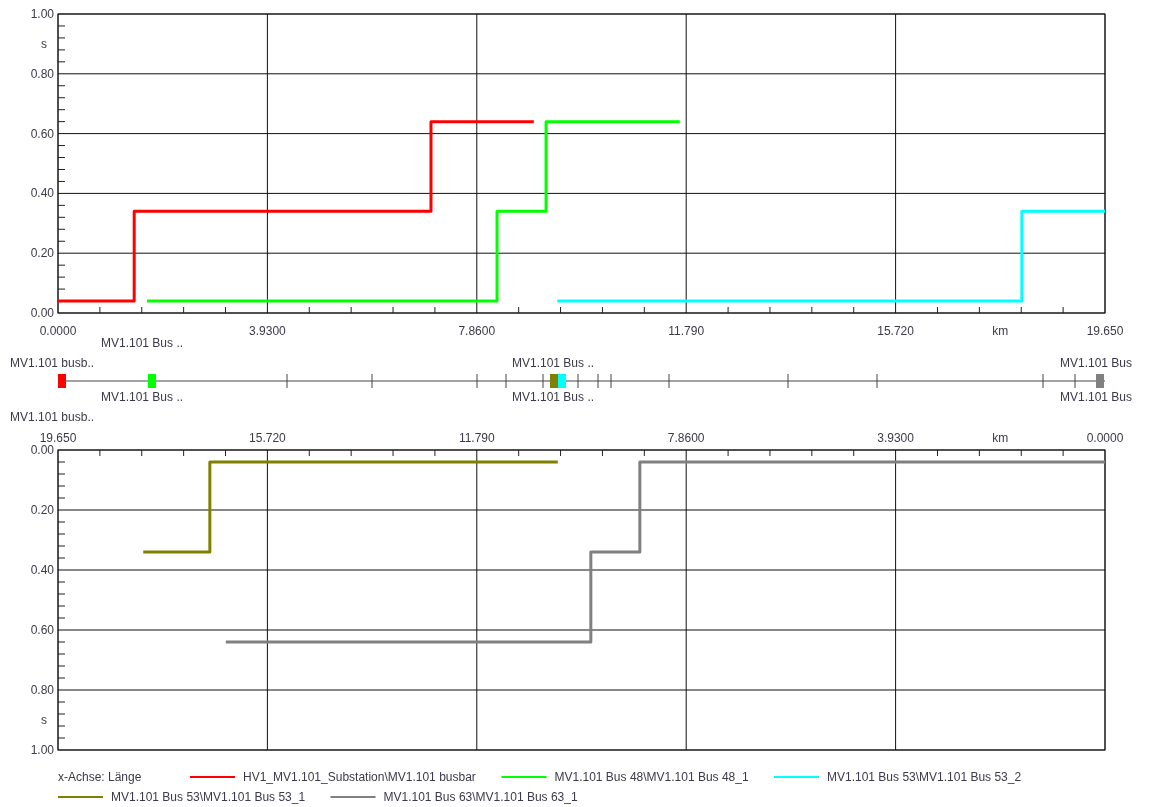 The image size is (1154, 807). What do you see at coordinates (480, 797) in the screenshot?
I see `legend-label: MV1.101 Bus 63\MV1.101 Bus 63_1` at bounding box center [480, 797].